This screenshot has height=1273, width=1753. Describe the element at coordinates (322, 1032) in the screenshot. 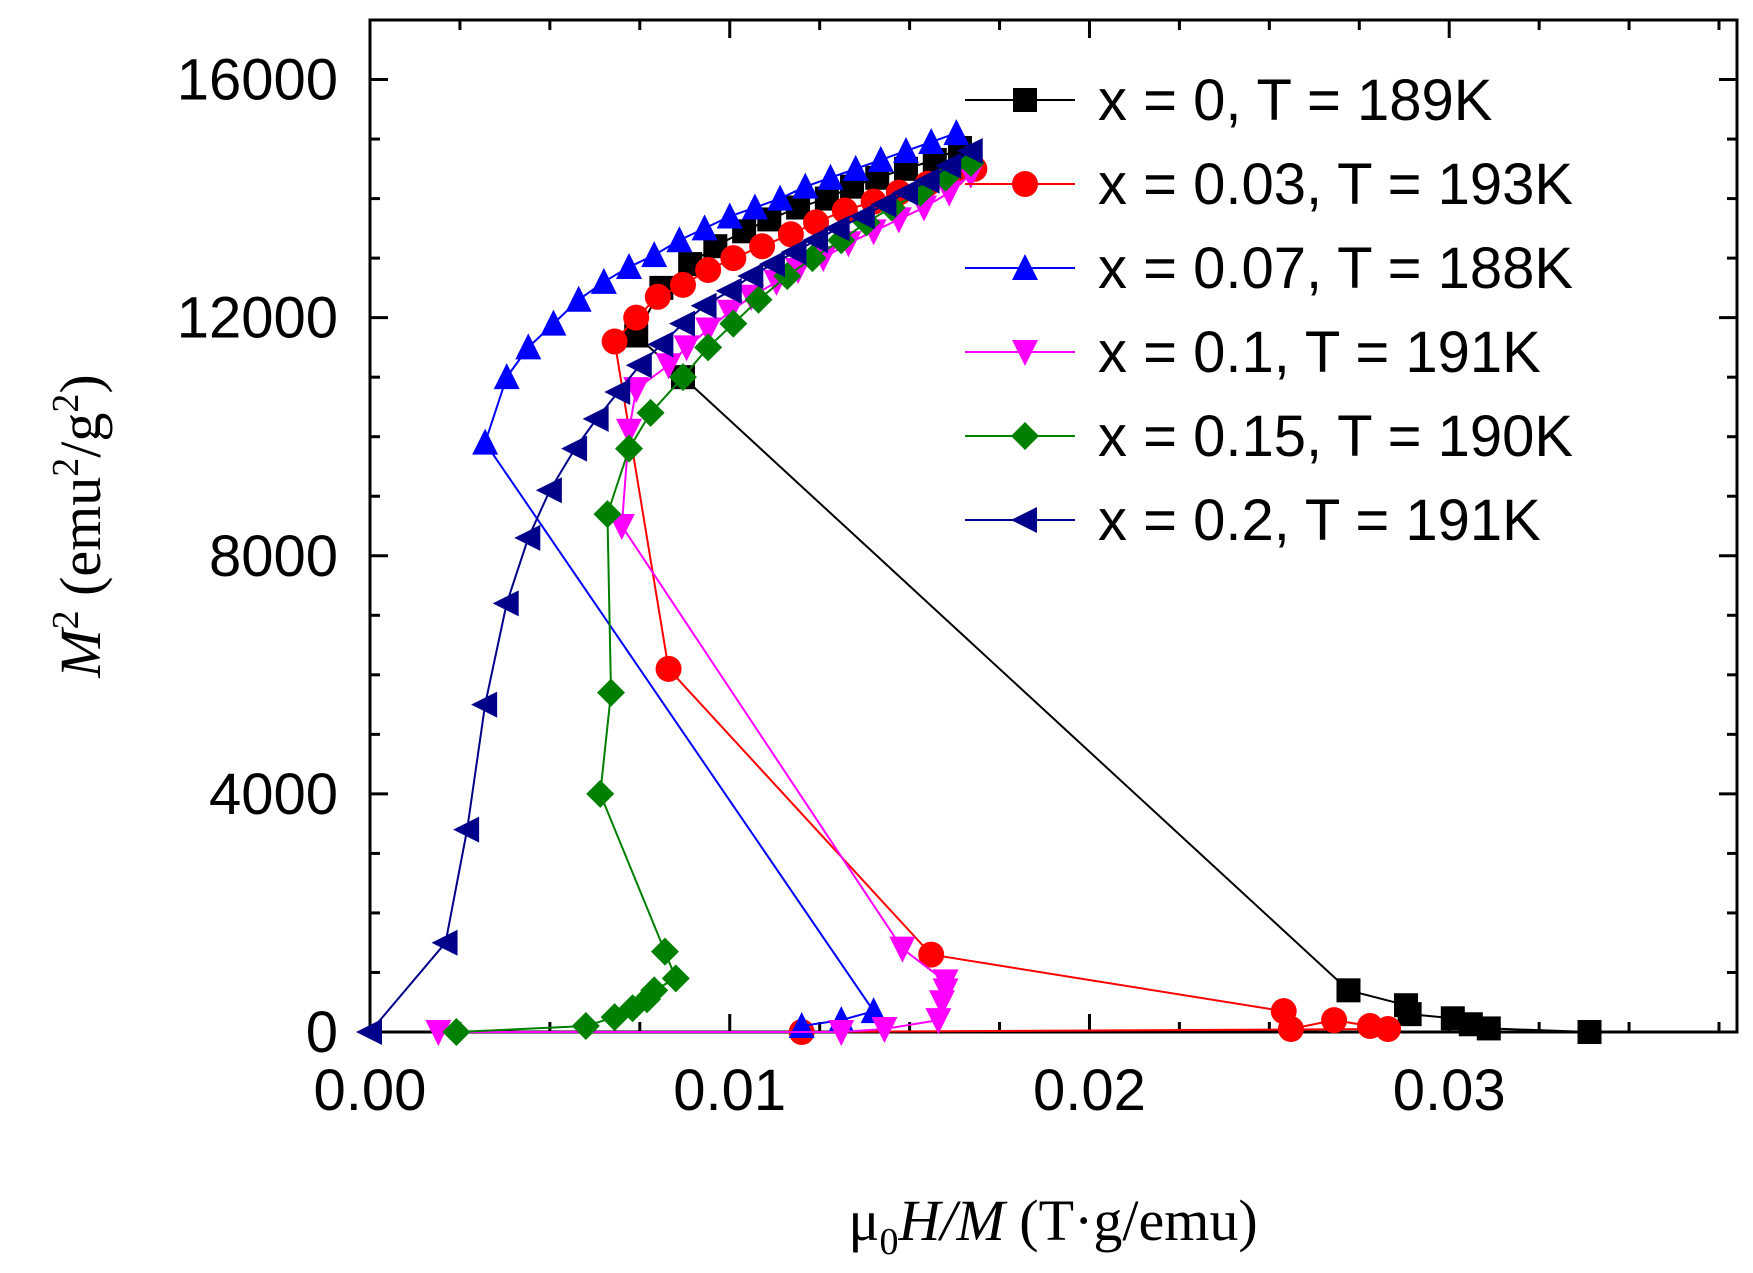

I see `y-tick-label: 0` at that location.